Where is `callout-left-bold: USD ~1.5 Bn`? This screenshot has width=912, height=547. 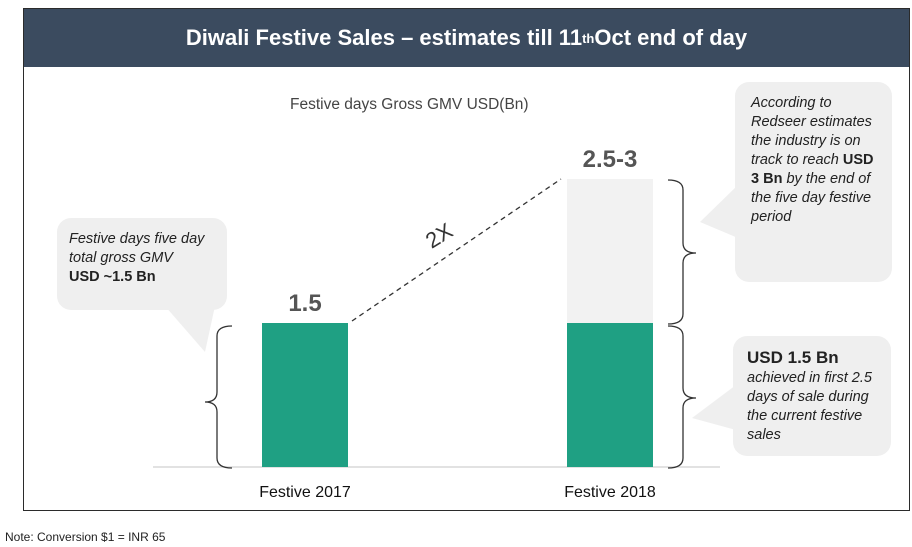 callout-left-bold: USD ~1.5 Bn is located at coordinates (112, 277).